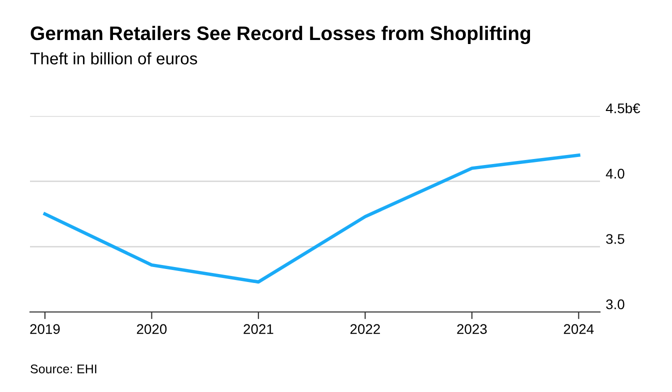  What do you see at coordinates (259, 329) in the screenshot?
I see `x-tick-label: 2021` at bounding box center [259, 329].